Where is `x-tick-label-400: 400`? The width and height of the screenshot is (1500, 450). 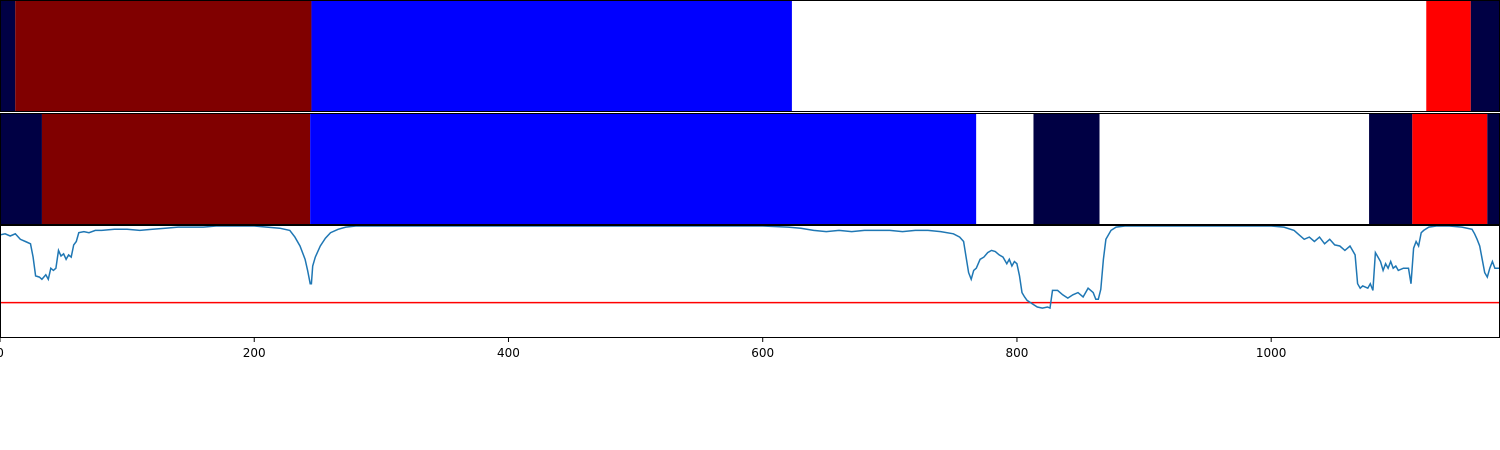
x-tick-label-400: 400 is located at coordinates (508, 353).